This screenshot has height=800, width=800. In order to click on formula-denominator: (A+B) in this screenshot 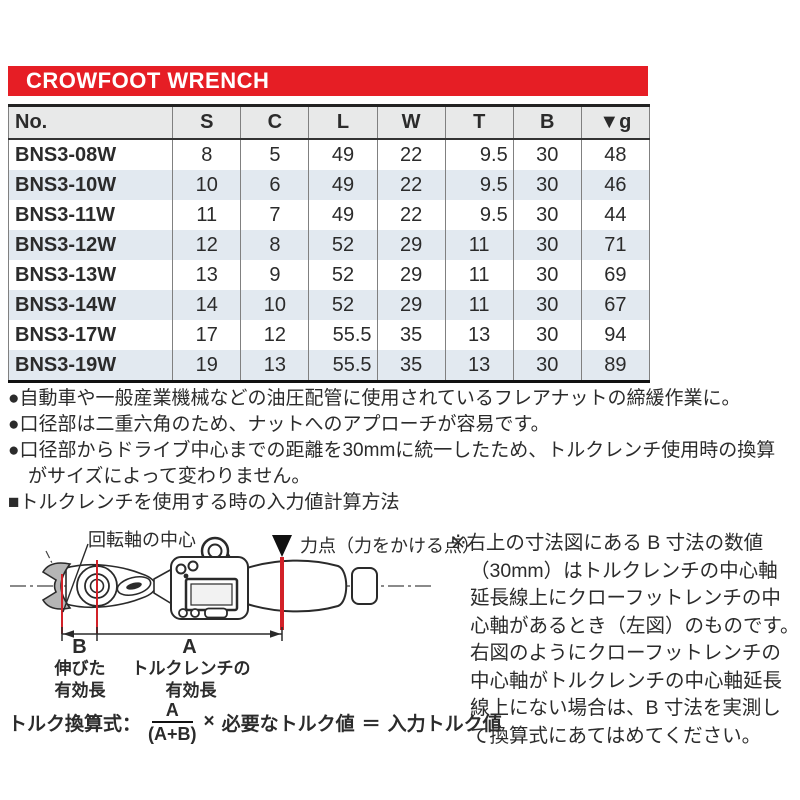, I will do `click(172, 734)`.